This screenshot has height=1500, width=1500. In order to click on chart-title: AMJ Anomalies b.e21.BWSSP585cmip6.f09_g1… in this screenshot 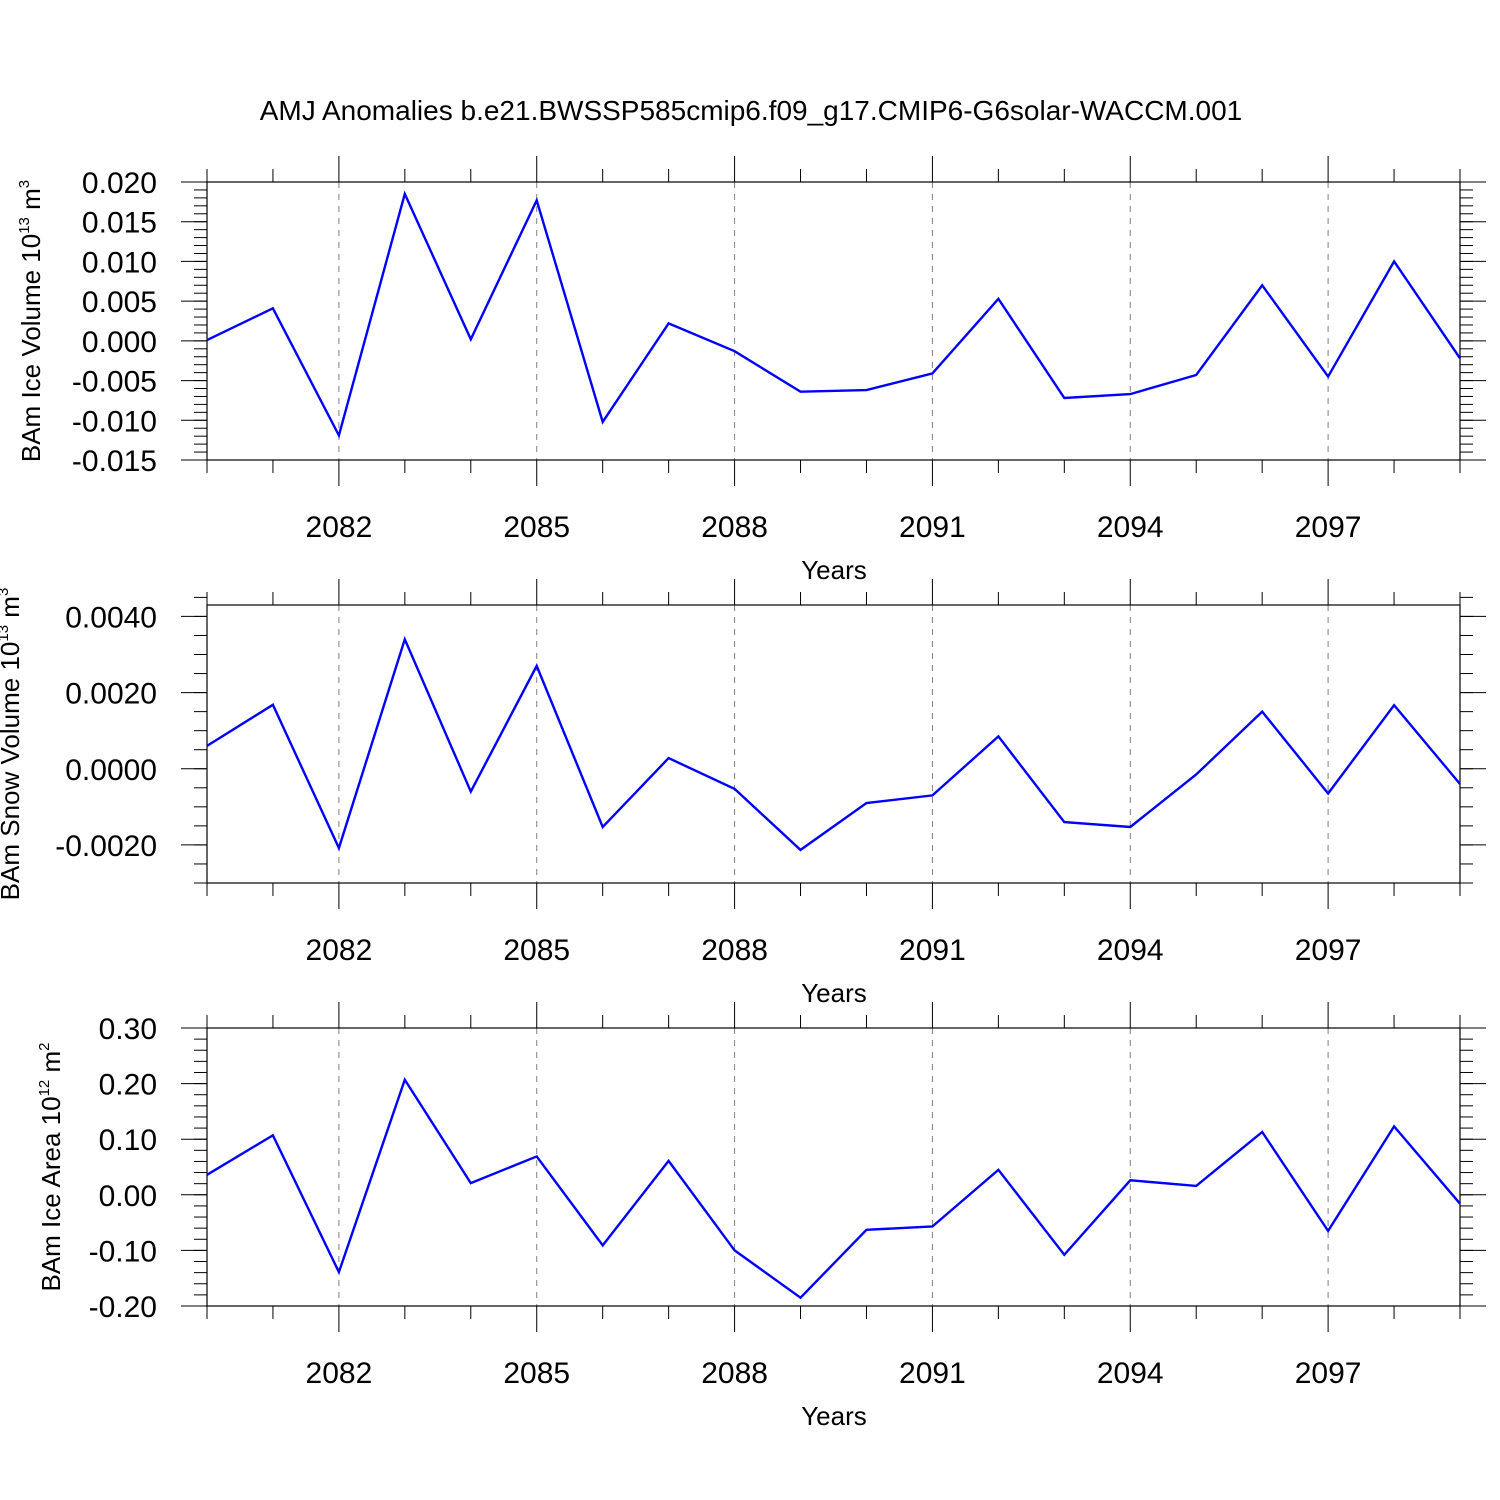, I will do `click(751, 110)`.